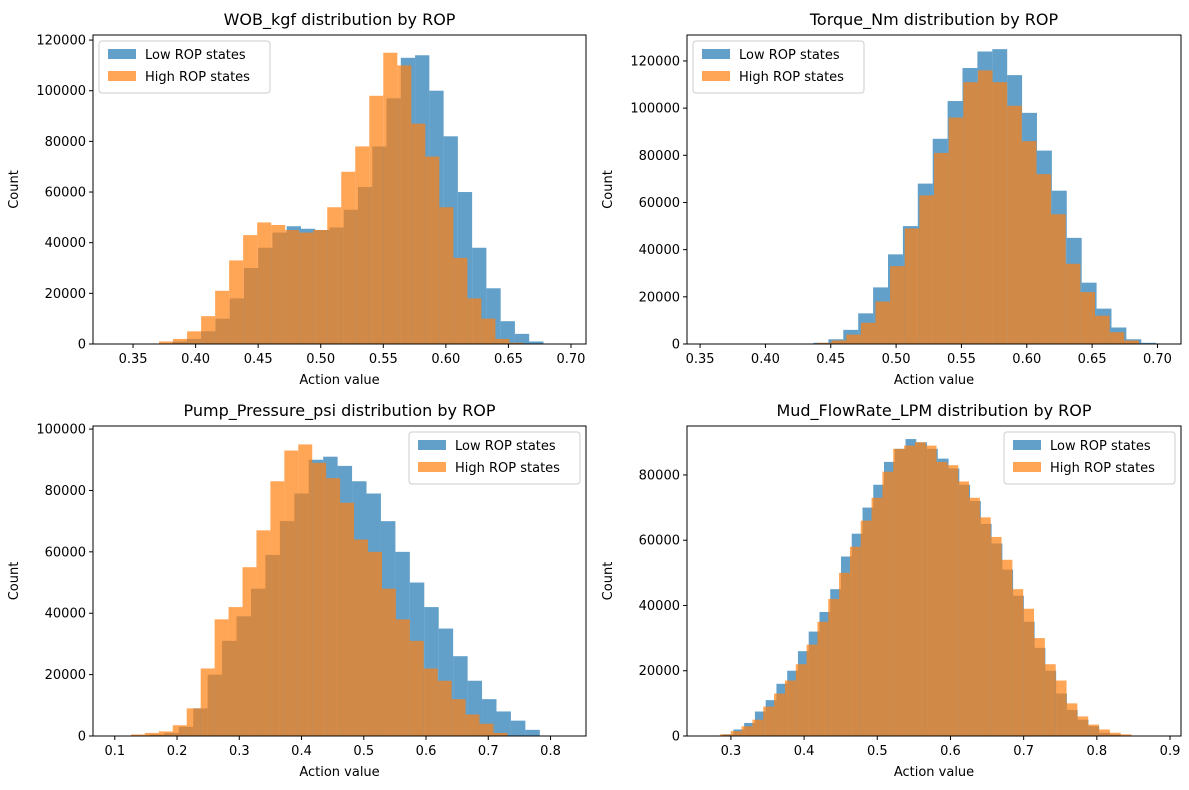 The height and width of the screenshot is (790, 1189). I want to click on x-tick-label: 0.8, so click(1096, 751).